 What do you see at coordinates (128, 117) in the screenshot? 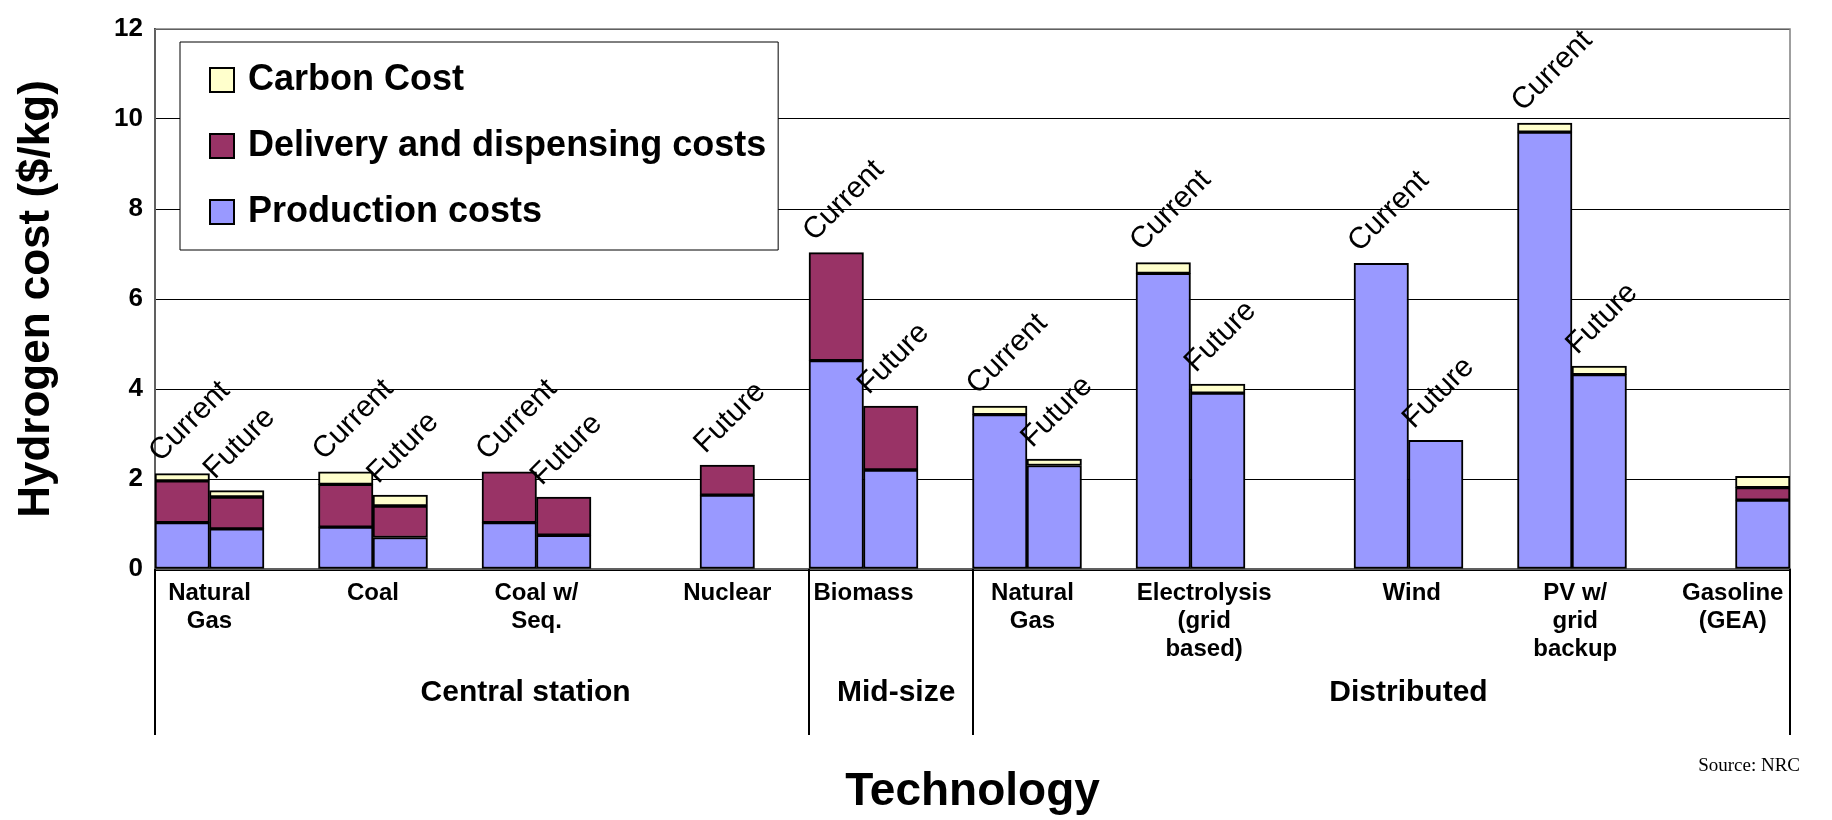
I see `y-tick-label: 10` at bounding box center [128, 117].